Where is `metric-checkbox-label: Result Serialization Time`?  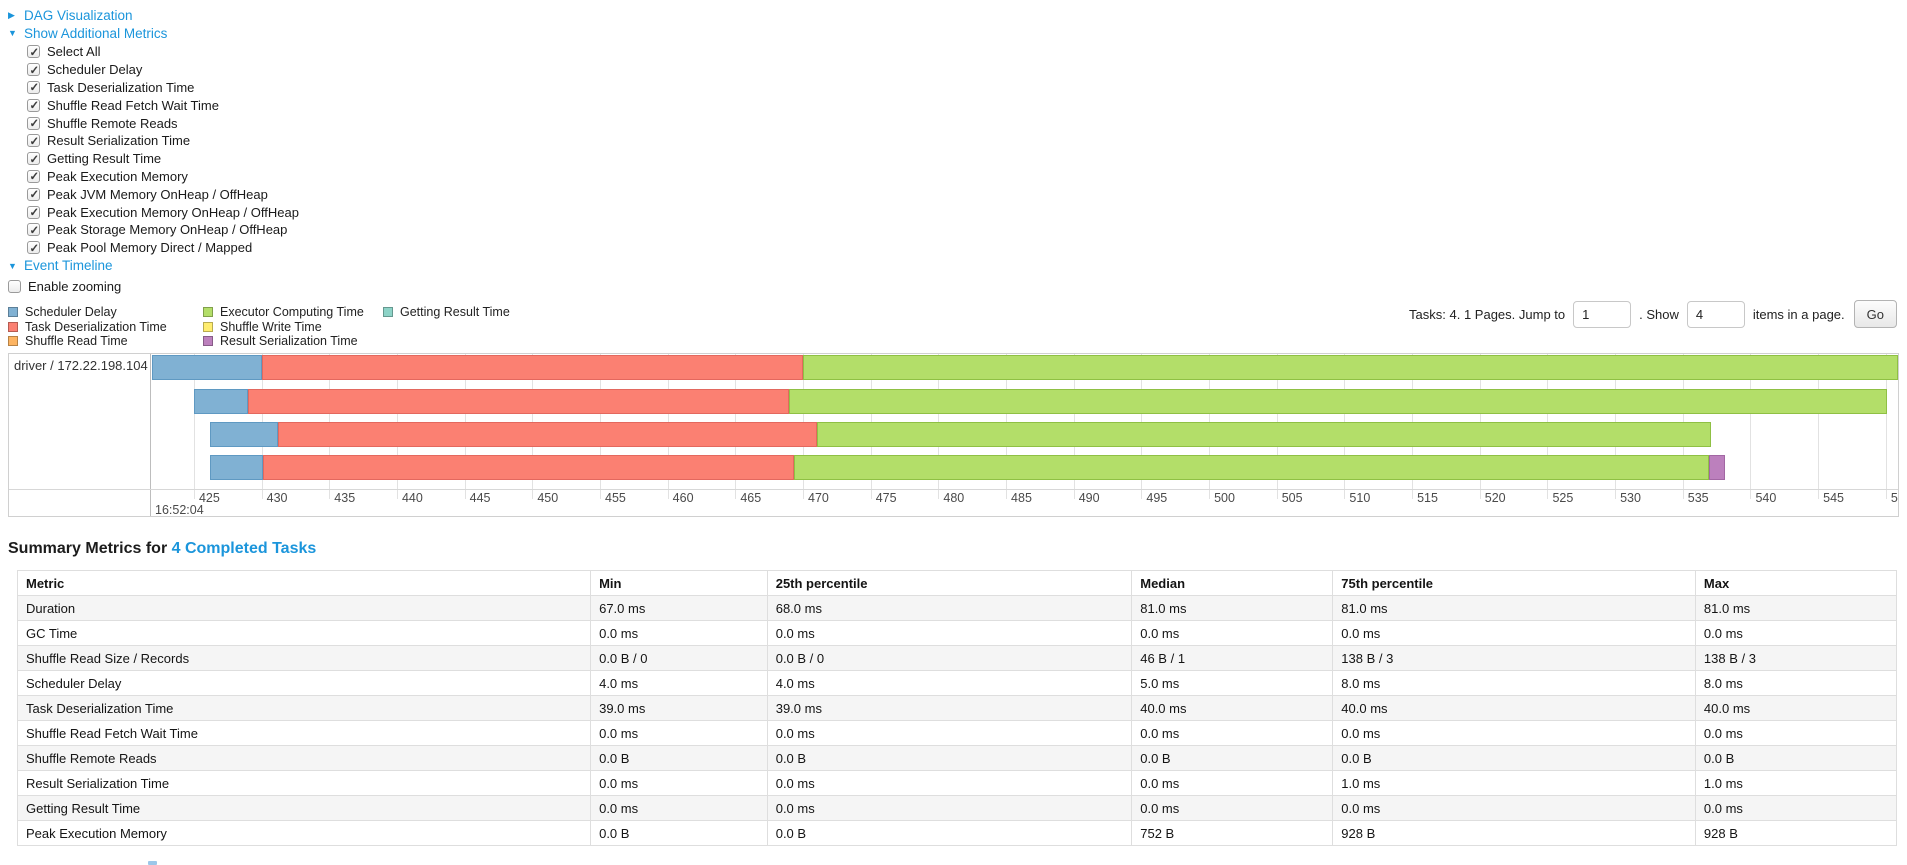 metric-checkbox-label: Result Serialization Time is located at coordinates (119, 141).